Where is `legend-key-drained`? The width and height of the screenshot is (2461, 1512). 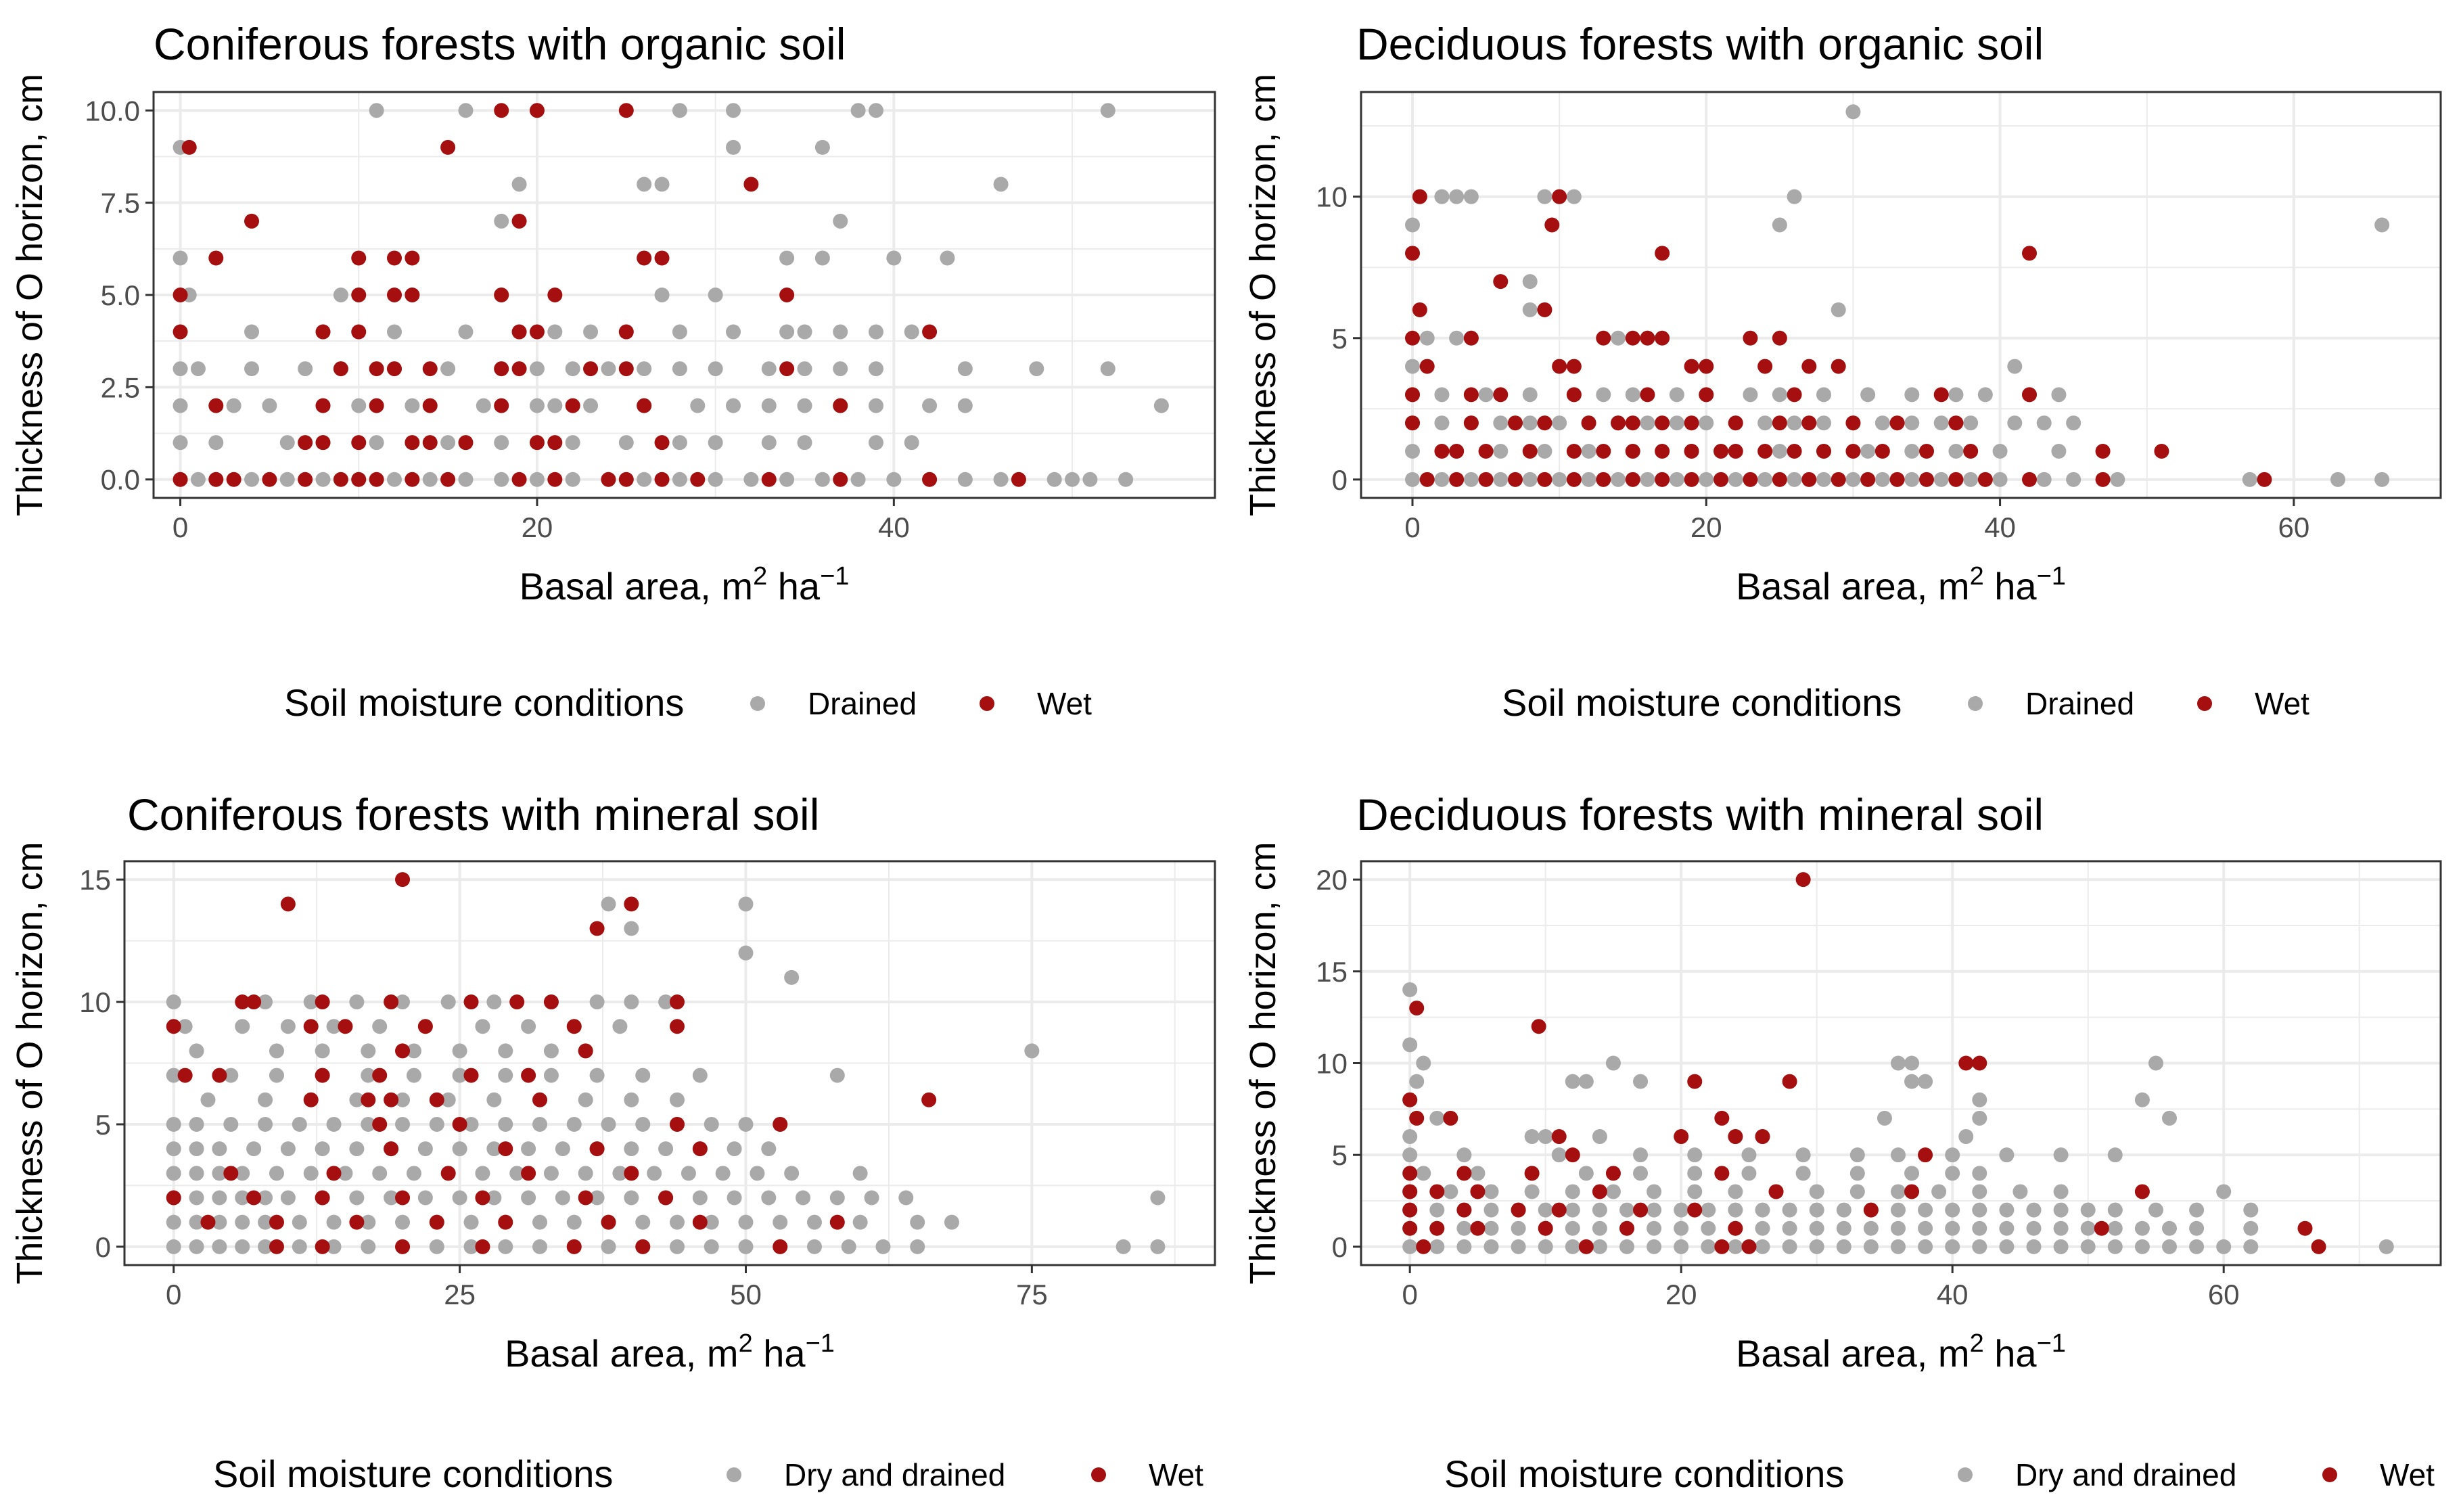
legend-key-drained is located at coordinates (1975, 704).